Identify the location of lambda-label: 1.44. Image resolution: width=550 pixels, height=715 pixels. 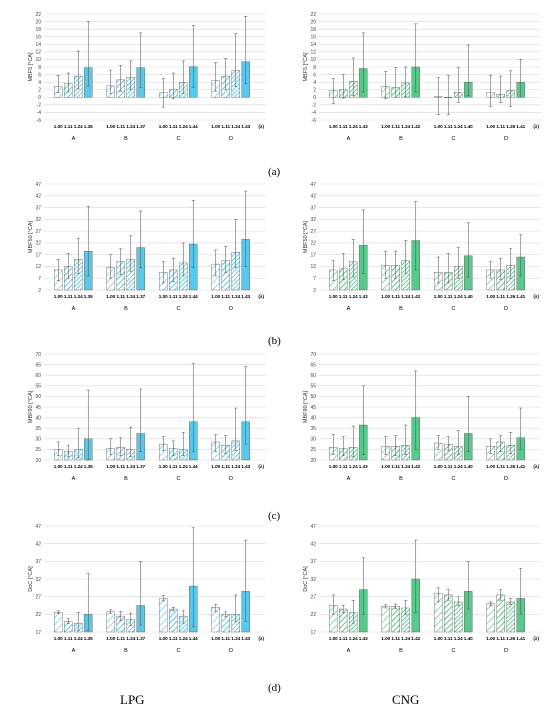
(193, 638).